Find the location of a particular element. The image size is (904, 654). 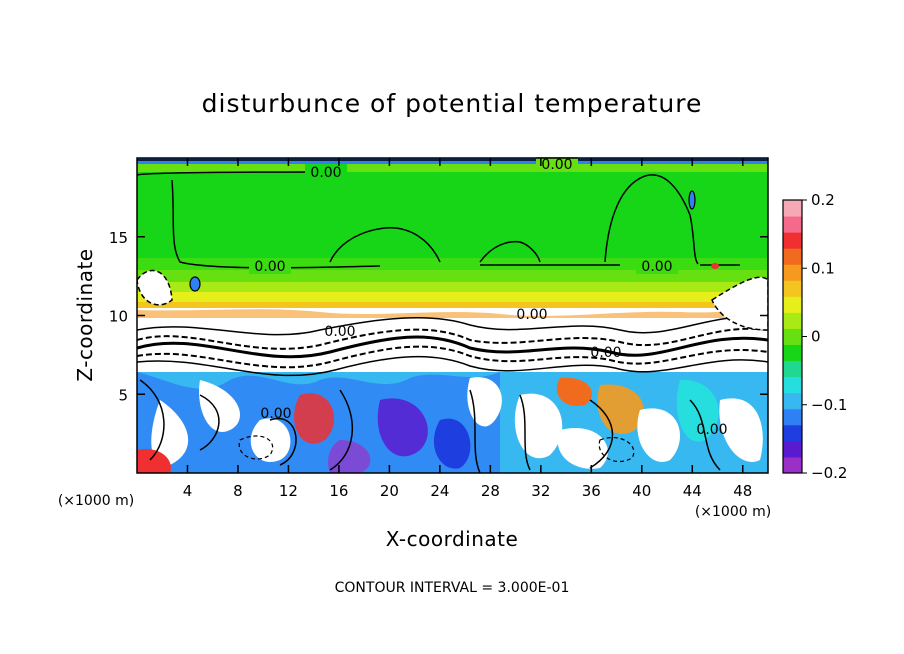

x-tick-label: 24 is located at coordinates (439, 491).